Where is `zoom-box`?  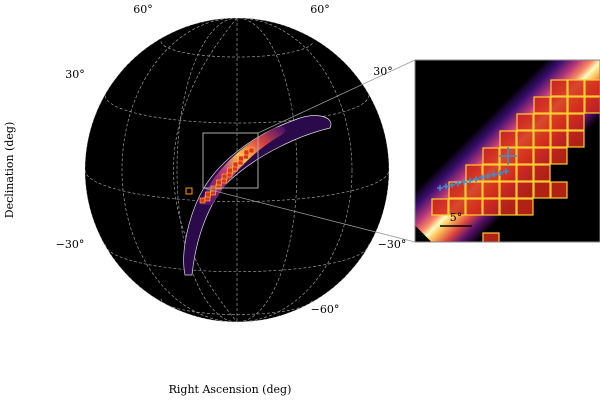
zoom-box is located at coordinates (230, 160).